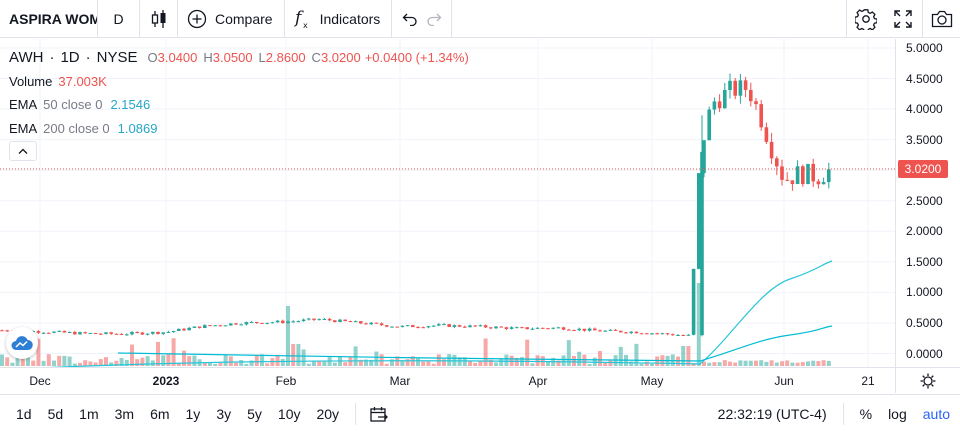 The image size is (960, 433). Describe the element at coordinates (447, 380) in the screenshot. I see `time-axis: Dec 2023 Feb Mar Apr May Jun 21` at that location.